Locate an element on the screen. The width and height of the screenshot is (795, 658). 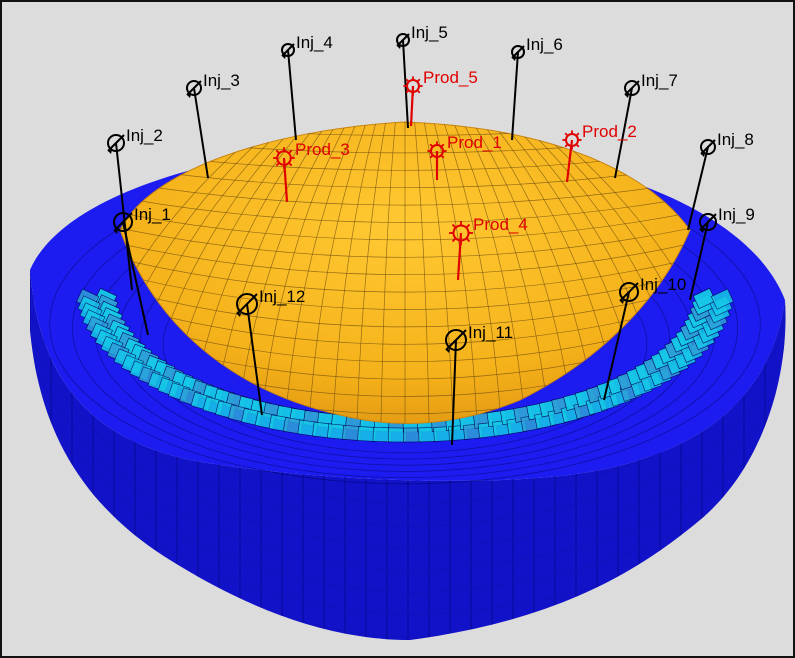
well-prod-3: Prod_3 is located at coordinates (311, 171).